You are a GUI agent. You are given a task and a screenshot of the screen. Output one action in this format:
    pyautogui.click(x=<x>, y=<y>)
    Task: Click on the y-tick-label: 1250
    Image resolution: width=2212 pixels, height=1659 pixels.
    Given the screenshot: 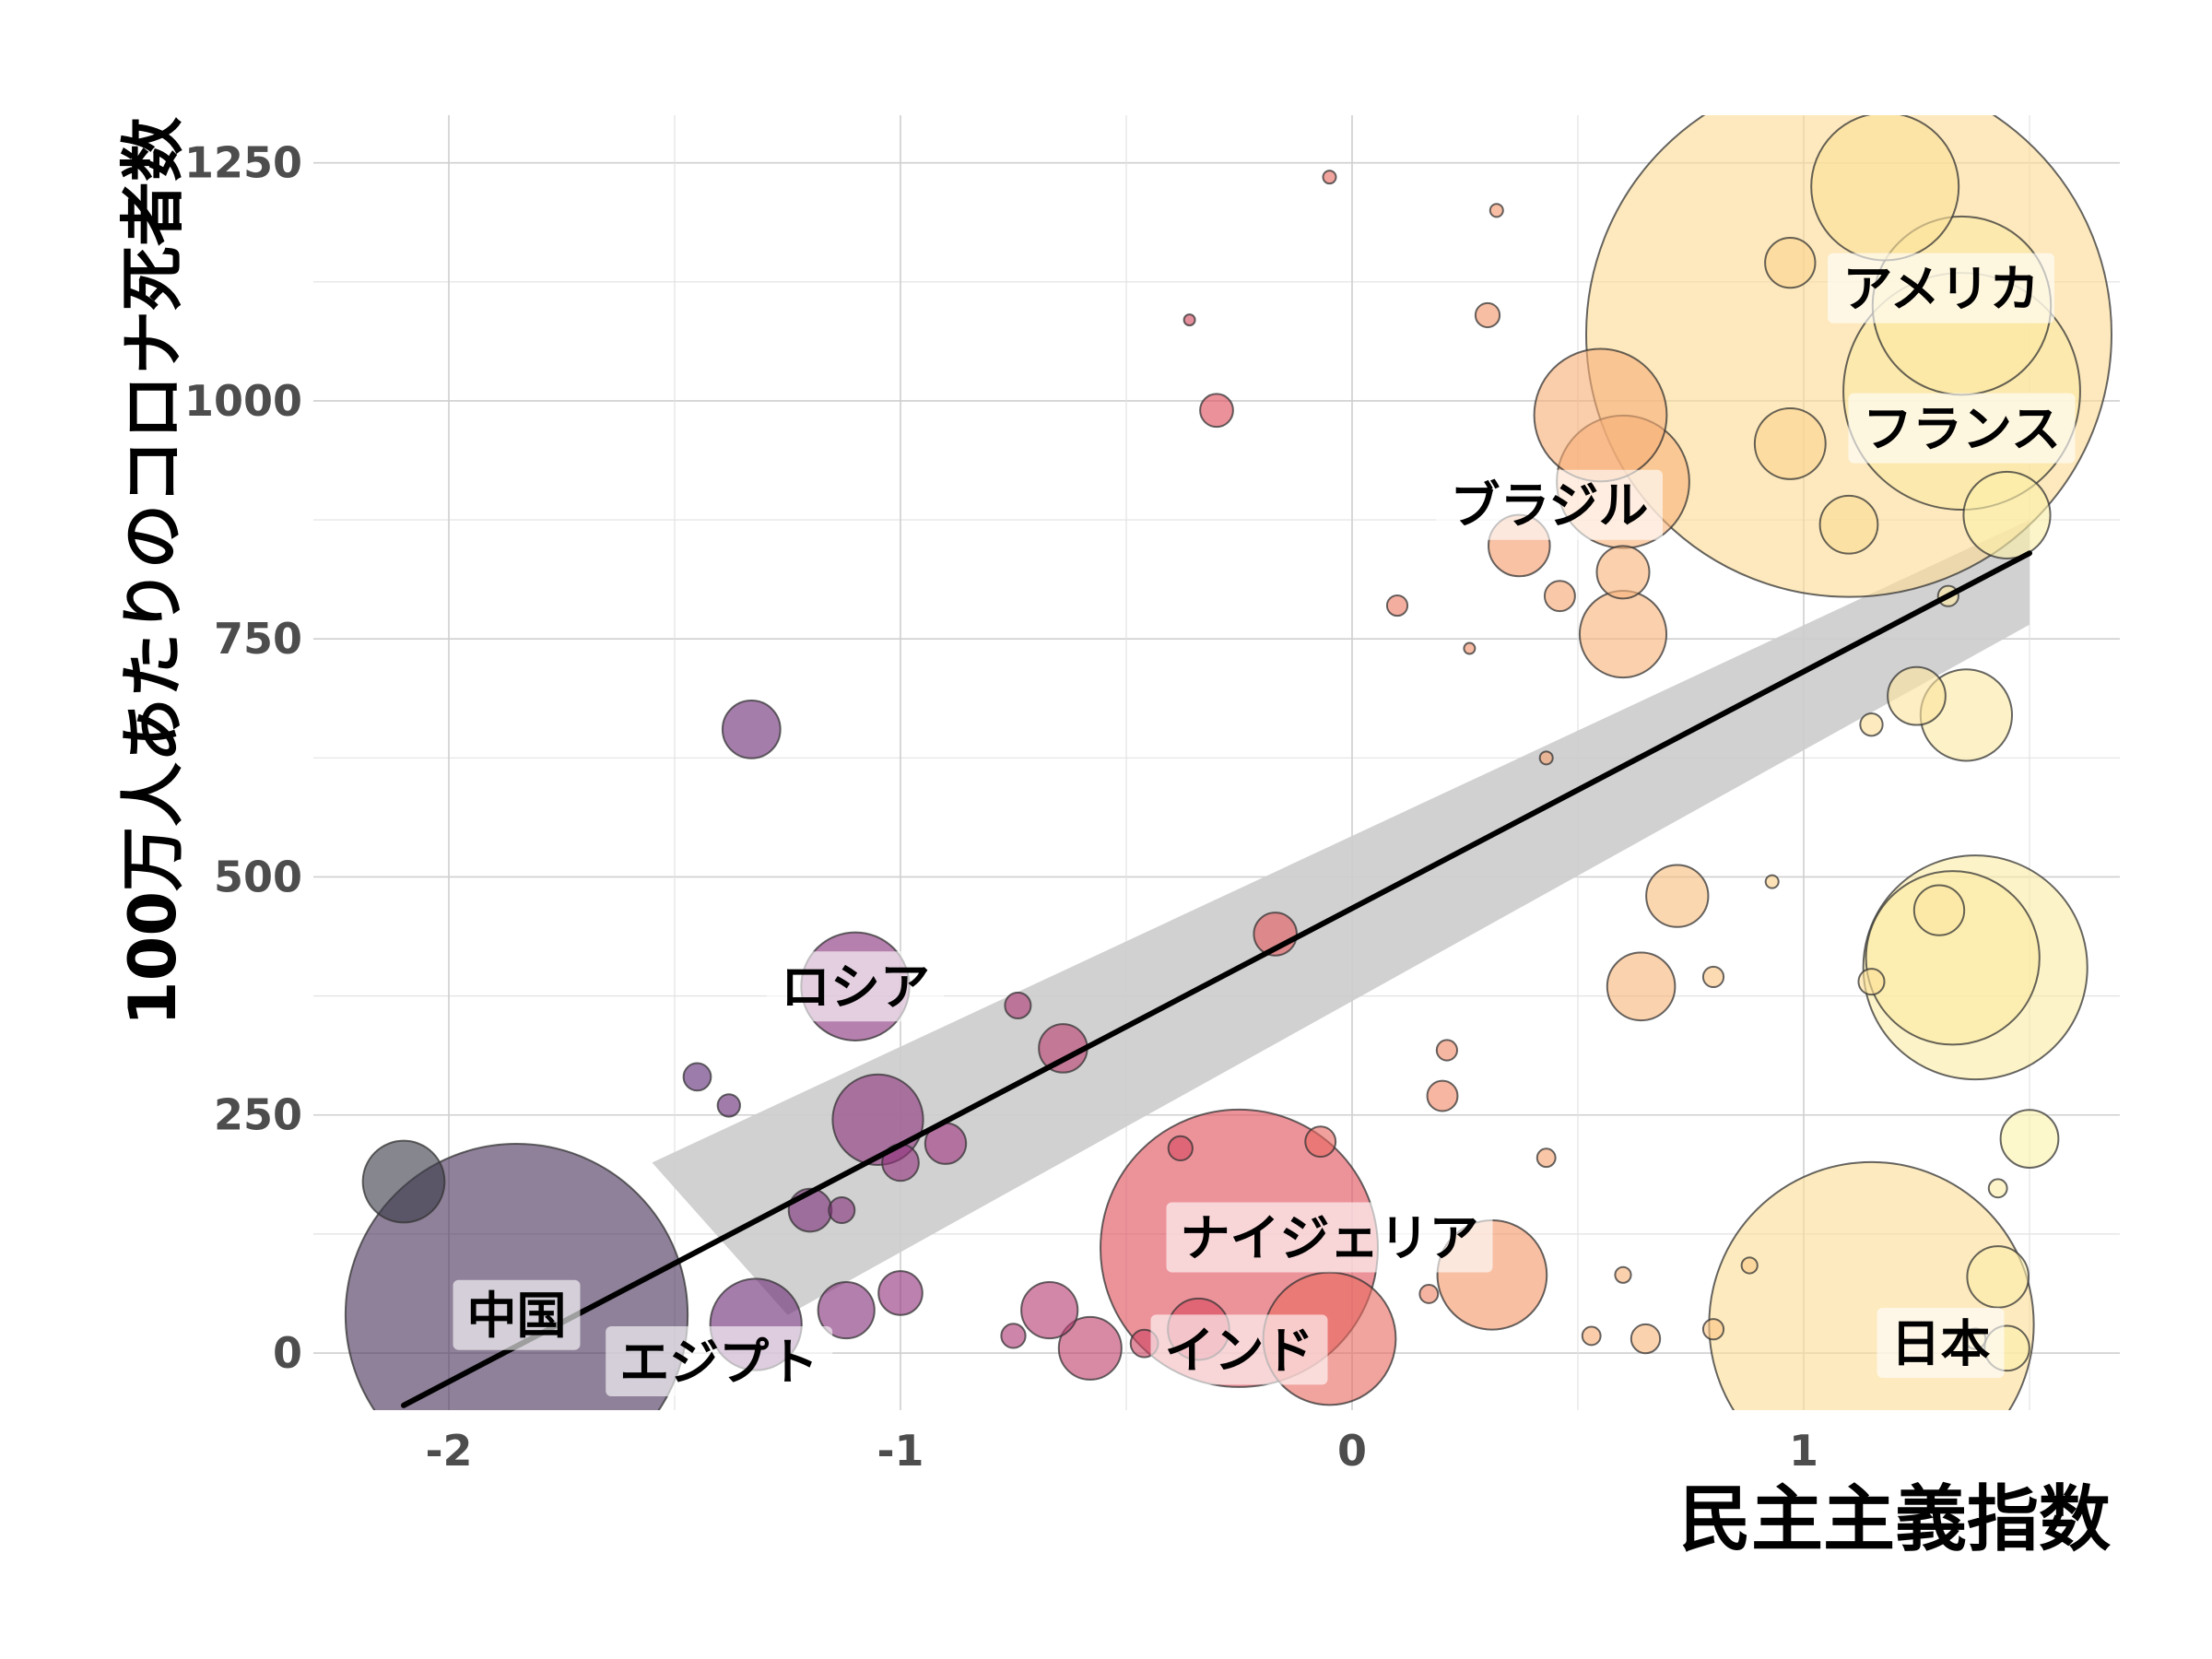 What is the action you would take?
    pyautogui.click(x=243, y=163)
    